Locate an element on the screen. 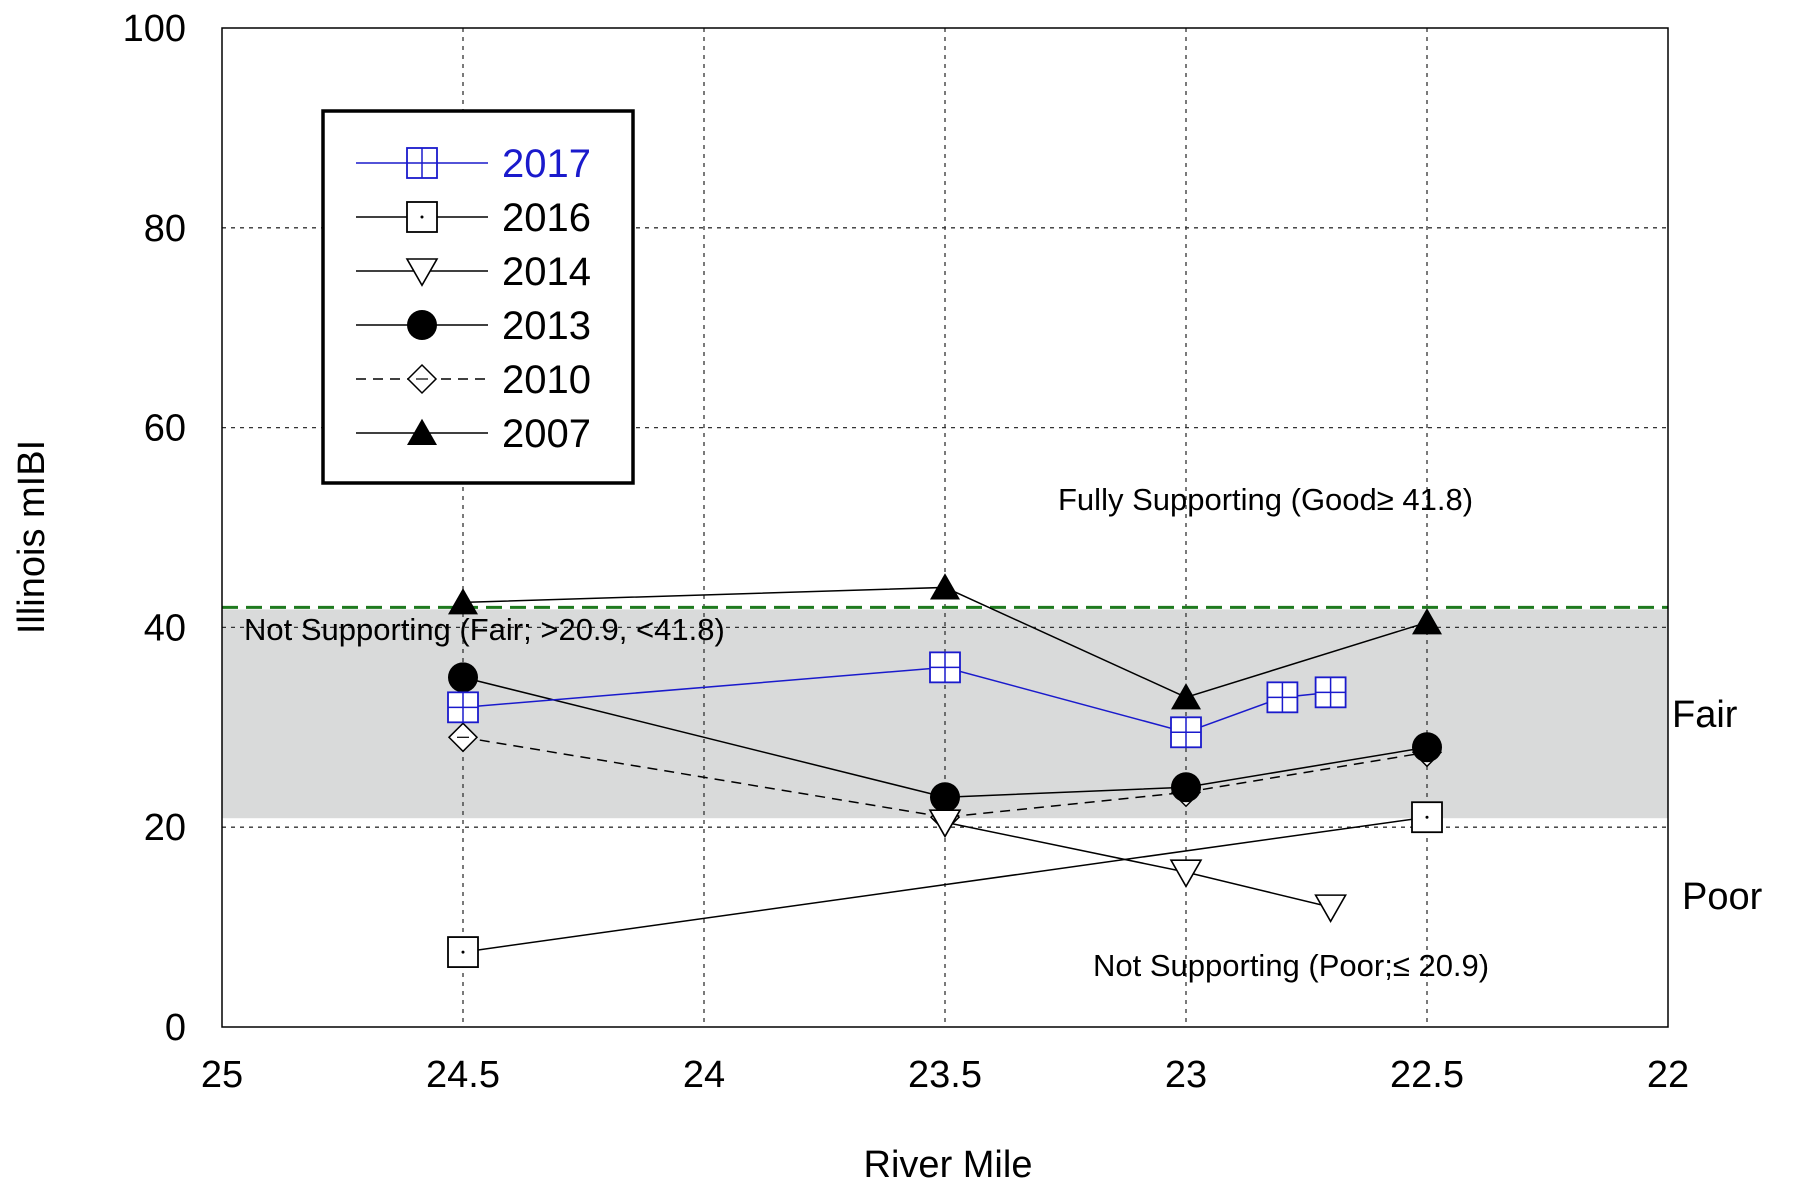 This screenshot has width=1793, height=1191. y-tick-label: 20 is located at coordinates (165, 828).